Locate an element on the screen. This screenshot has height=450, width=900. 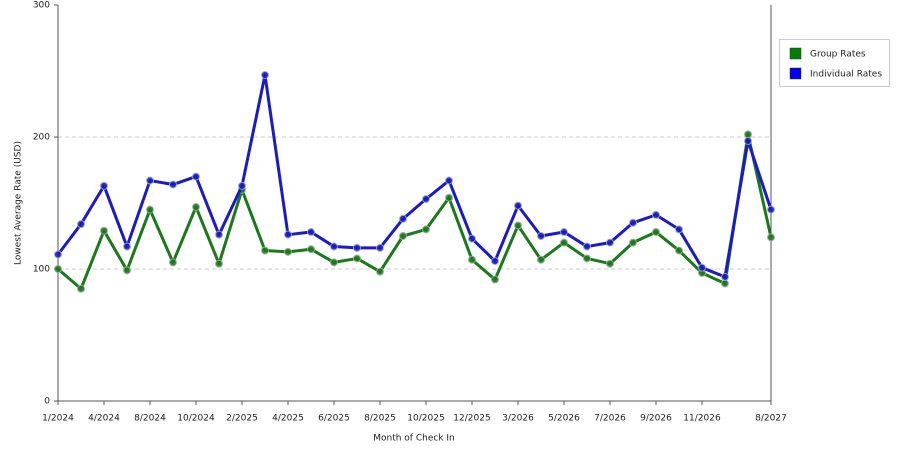
x-tick-label: 10/2025 is located at coordinates (425, 419).